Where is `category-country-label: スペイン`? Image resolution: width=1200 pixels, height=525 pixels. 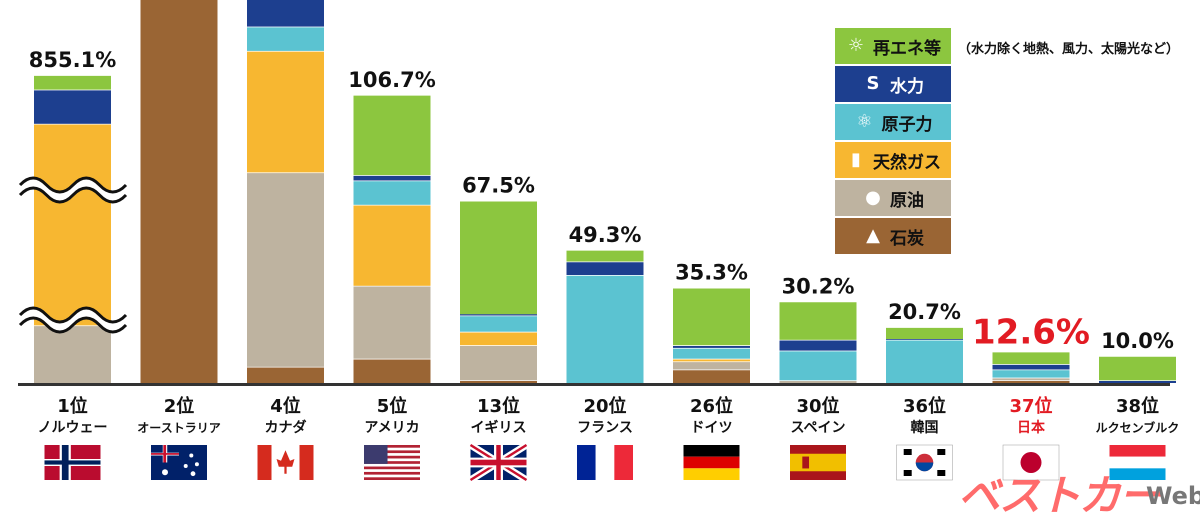 category-country-label: スペイン is located at coordinates (817, 428).